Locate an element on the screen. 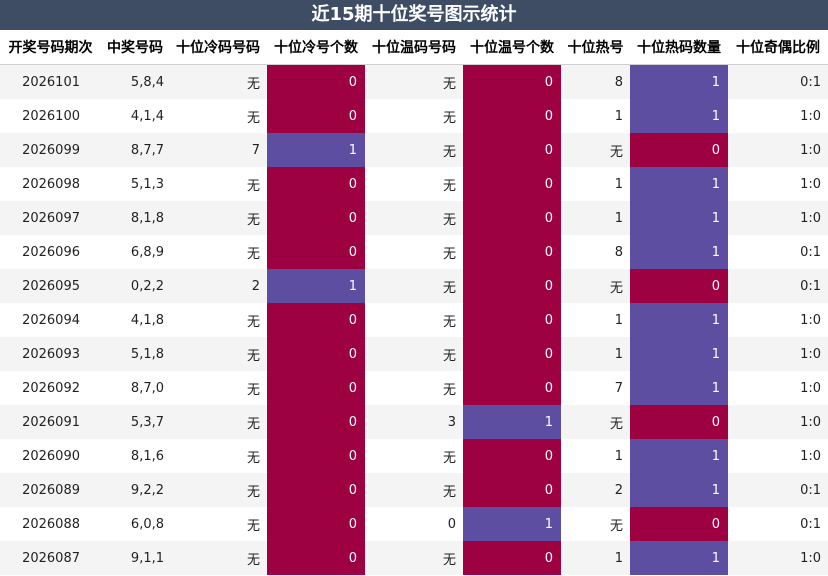 The image size is (828, 576). table-row: 2026089 9,2,2 无 0 无 0 2 1 0:1 is located at coordinates (414, 490).